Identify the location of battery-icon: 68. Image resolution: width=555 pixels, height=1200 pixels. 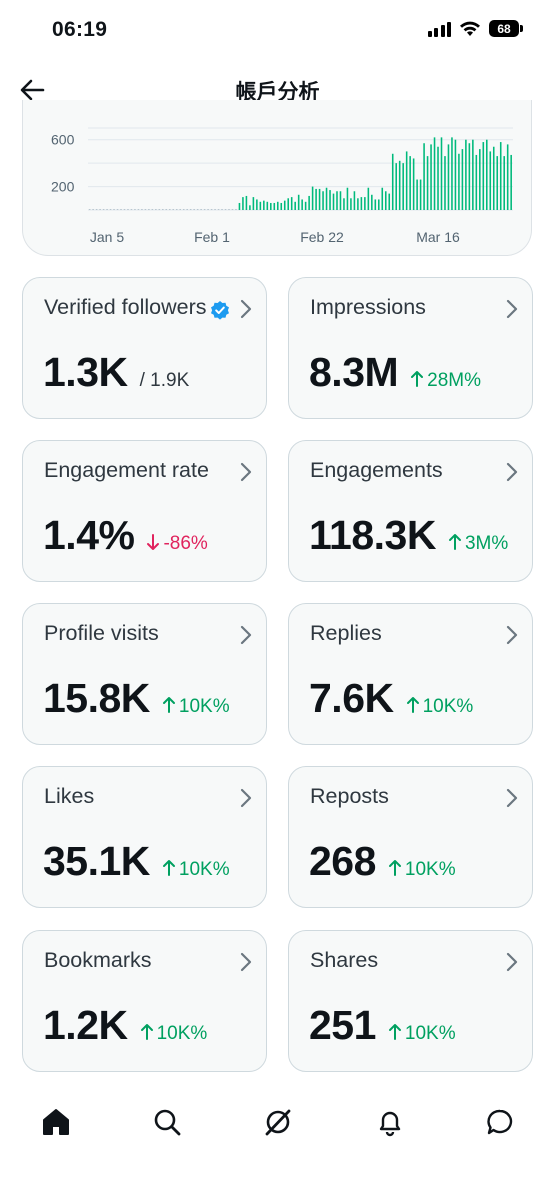
(506, 28).